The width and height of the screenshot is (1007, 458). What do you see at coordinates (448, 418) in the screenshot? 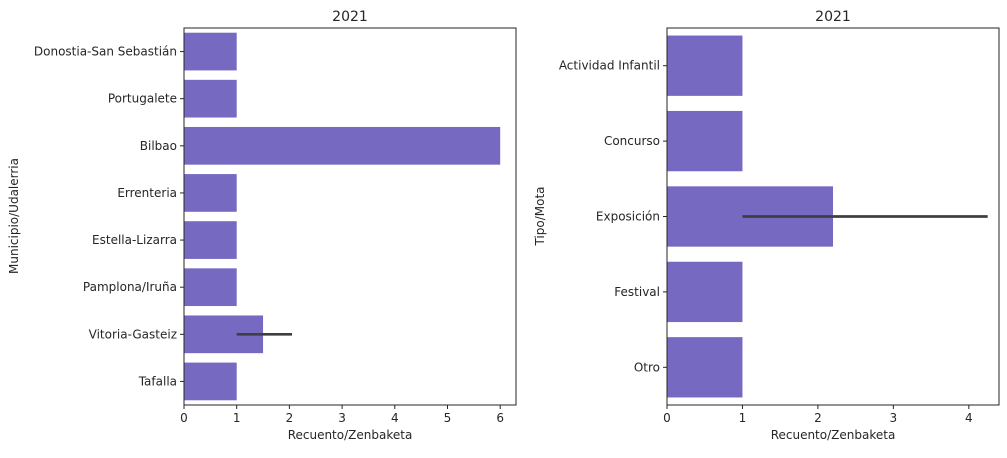
I see `xtick-label: 5` at bounding box center [448, 418].